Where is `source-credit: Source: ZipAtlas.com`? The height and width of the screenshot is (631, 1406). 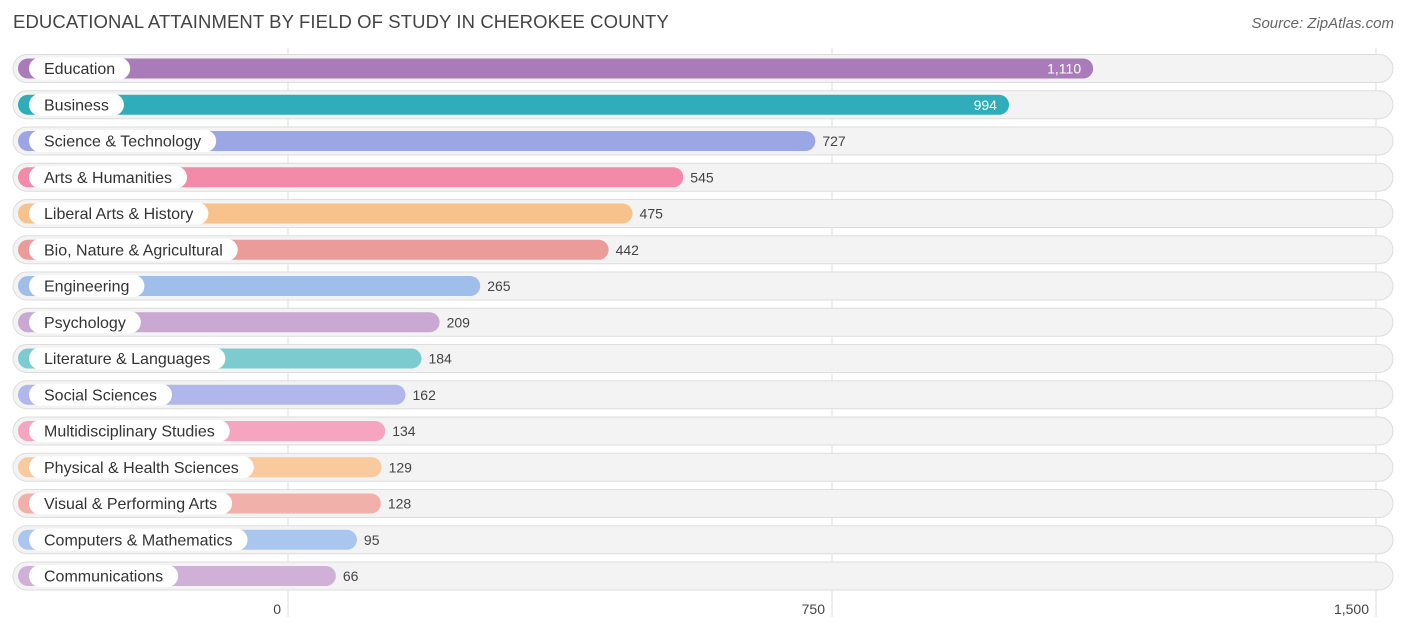 source-credit: Source: ZipAtlas.com is located at coordinates (1322, 23).